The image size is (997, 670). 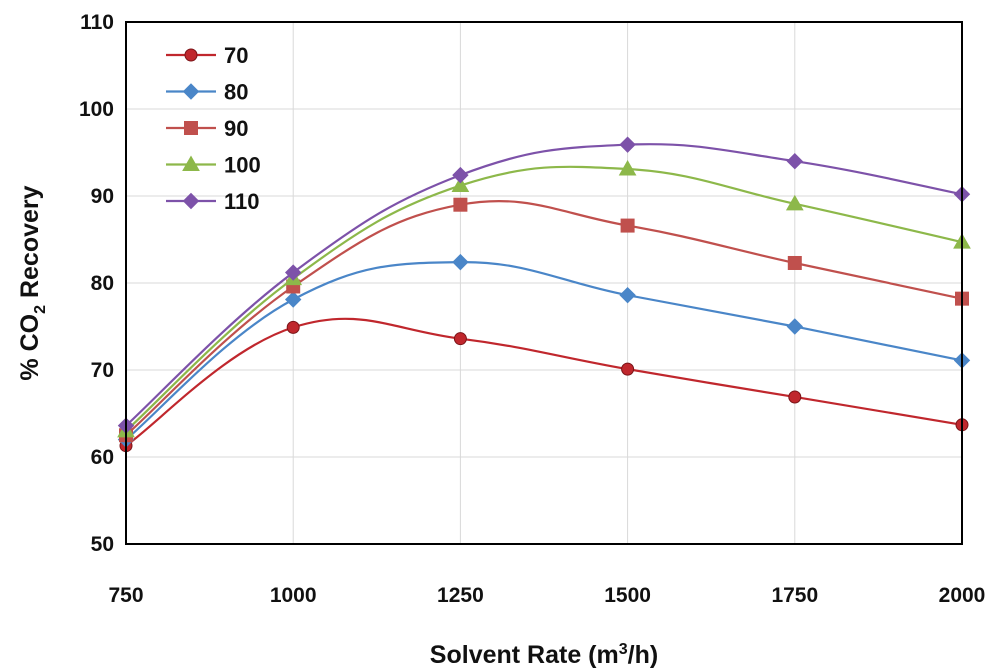 What do you see at coordinates (293, 595) in the screenshot?
I see `x-tick-label: 1000` at bounding box center [293, 595].